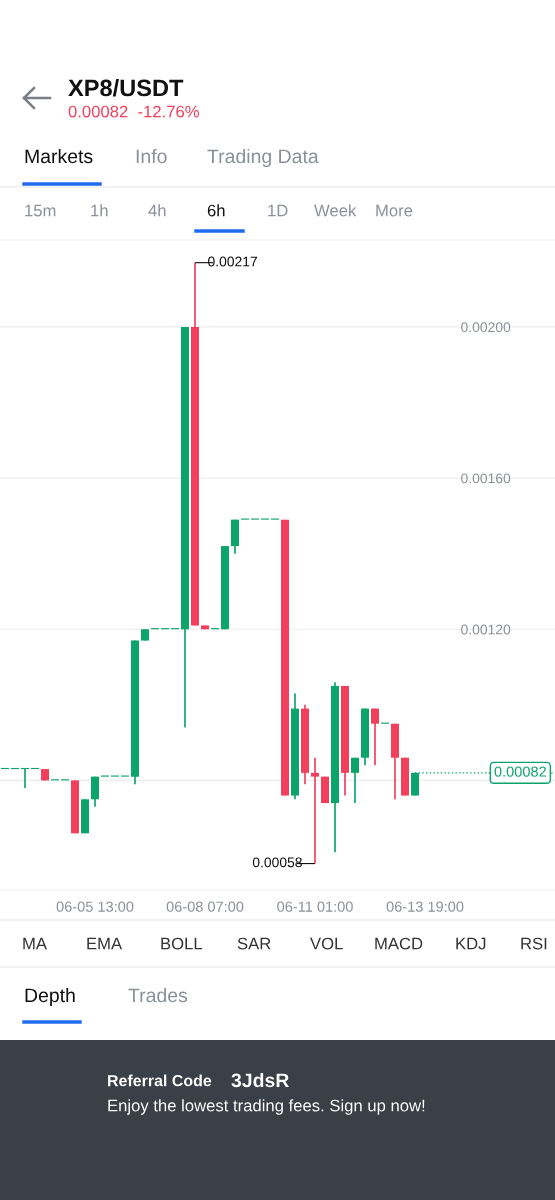 Image resolution: width=555 pixels, height=1200 pixels. I want to click on text: VOL, so click(326, 943).